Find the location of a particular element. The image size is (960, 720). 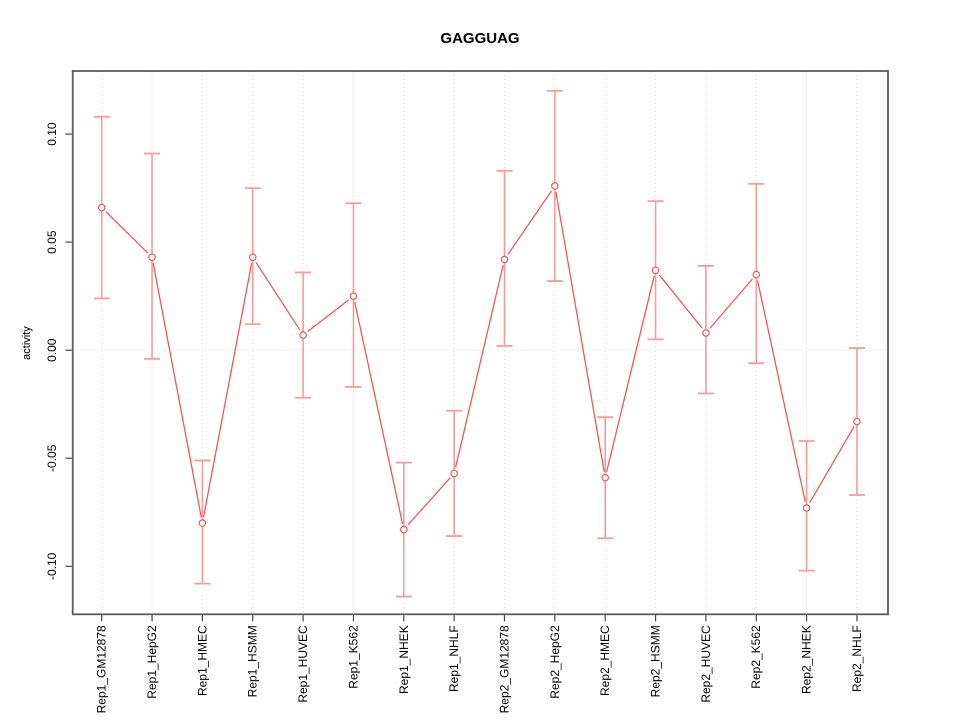

y-tick-label: -0.10 is located at coordinates (52, 566).